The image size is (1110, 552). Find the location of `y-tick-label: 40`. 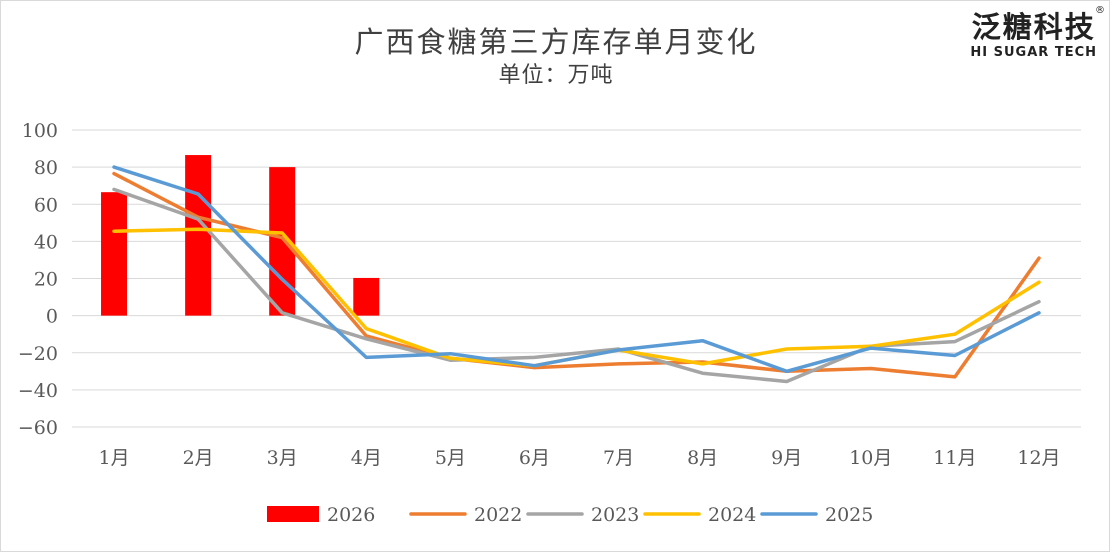

y-tick-label: 40 is located at coordinates (46, 242).